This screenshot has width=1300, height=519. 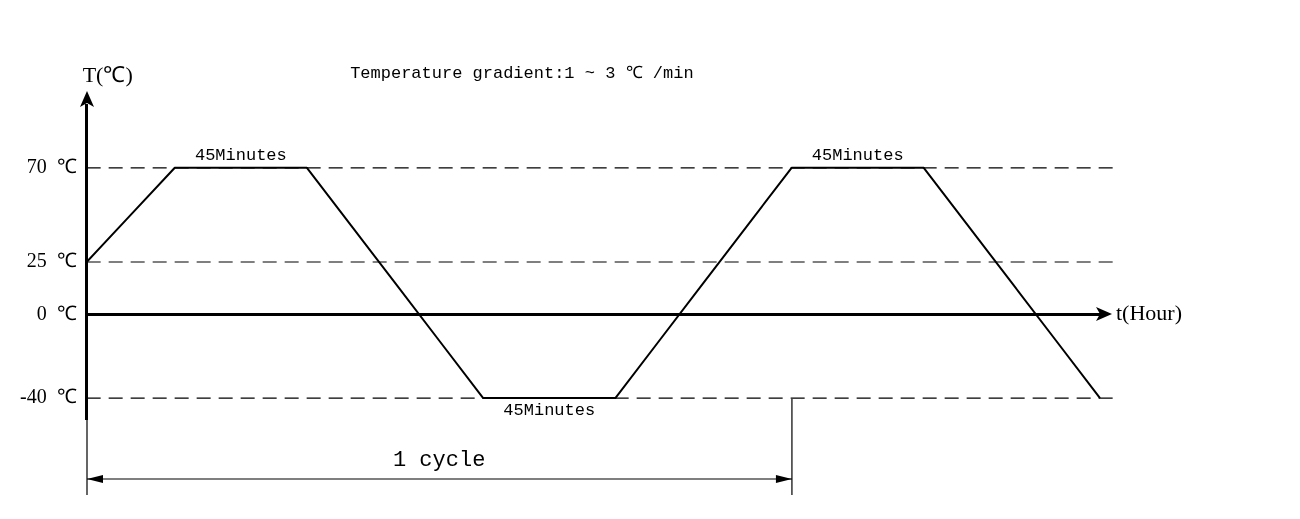 What do you see at coordinates (51, 260) in the screenshot?
I see `y-tick-label: 25 ℃` at bounding box center [51, 260].